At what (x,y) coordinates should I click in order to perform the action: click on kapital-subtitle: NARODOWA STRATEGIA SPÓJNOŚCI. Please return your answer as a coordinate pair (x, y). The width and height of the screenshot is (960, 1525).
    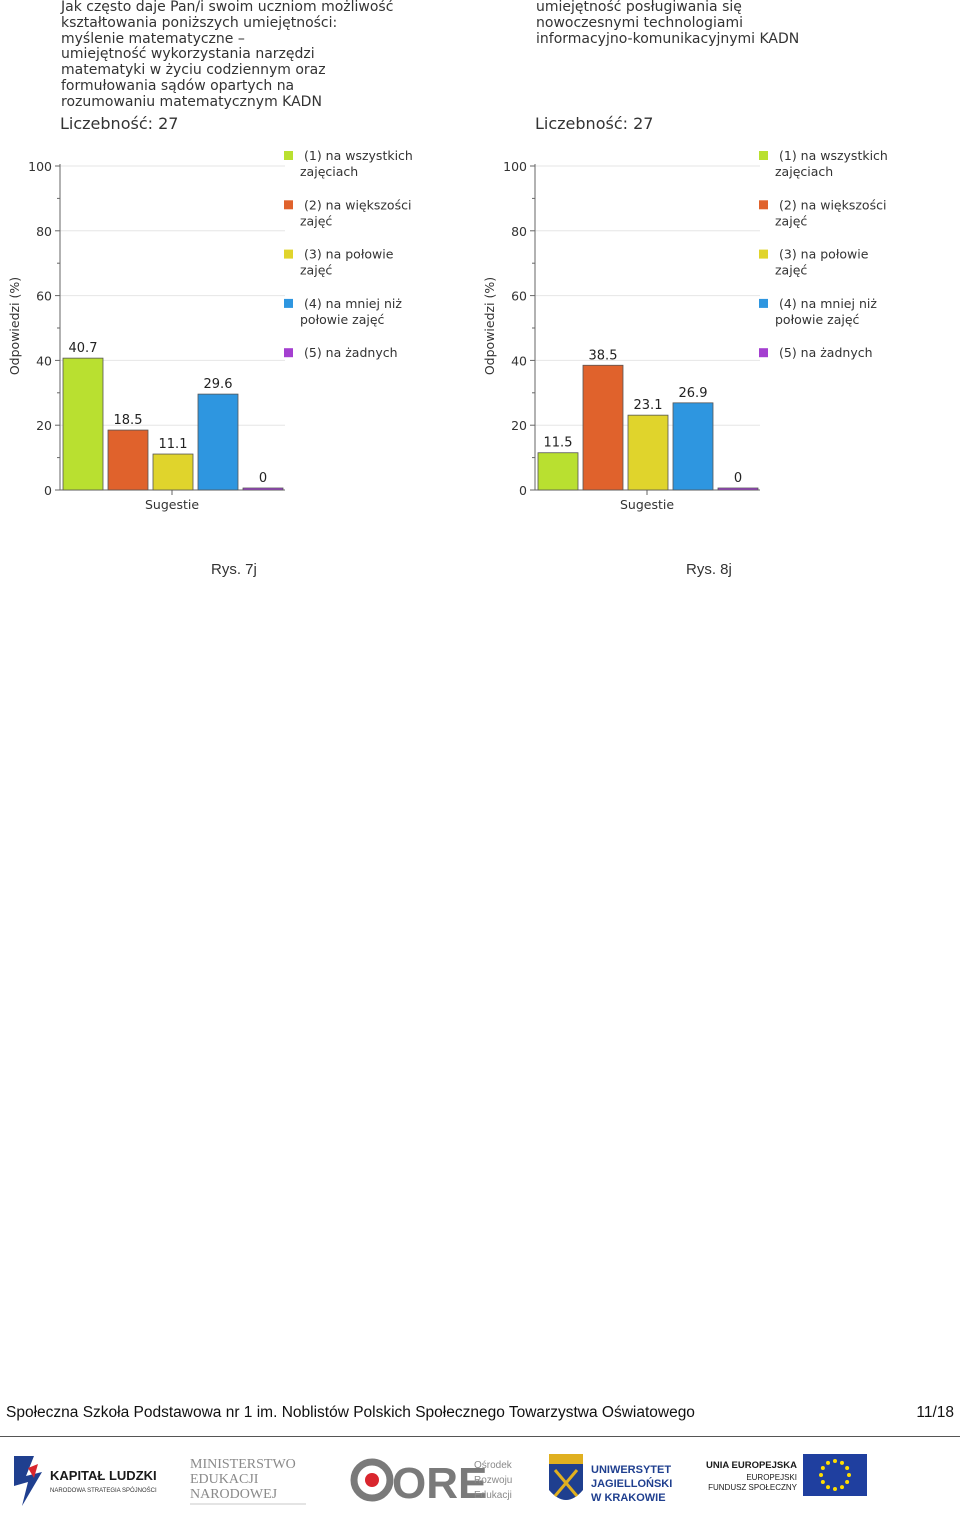
    Looking at the image, I should click on (103, 1490).